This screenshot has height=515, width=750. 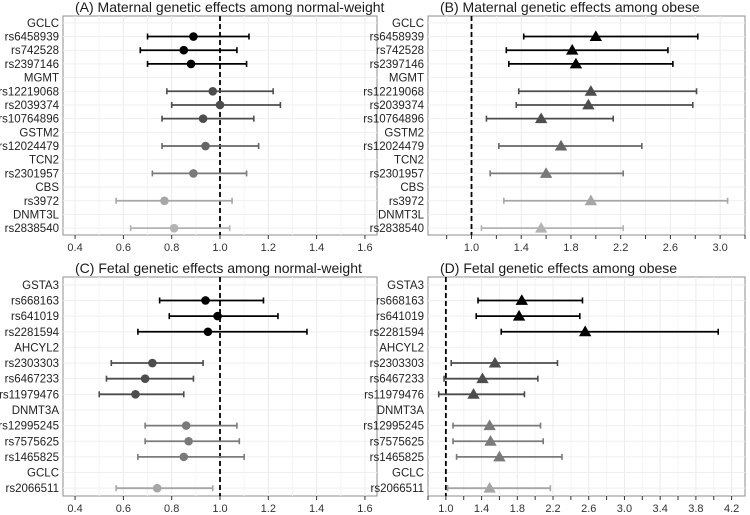 I want to click on snp-label: rs2066511, so click(x=398, y=489).